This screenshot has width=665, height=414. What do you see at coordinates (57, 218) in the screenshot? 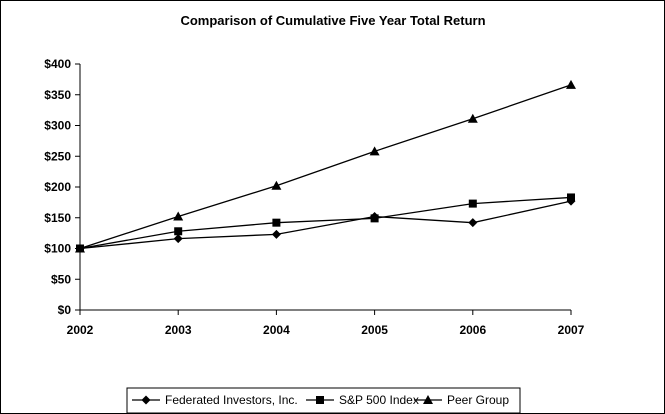
I see `y-tick-label: $150` at bounding box center [57, 218].